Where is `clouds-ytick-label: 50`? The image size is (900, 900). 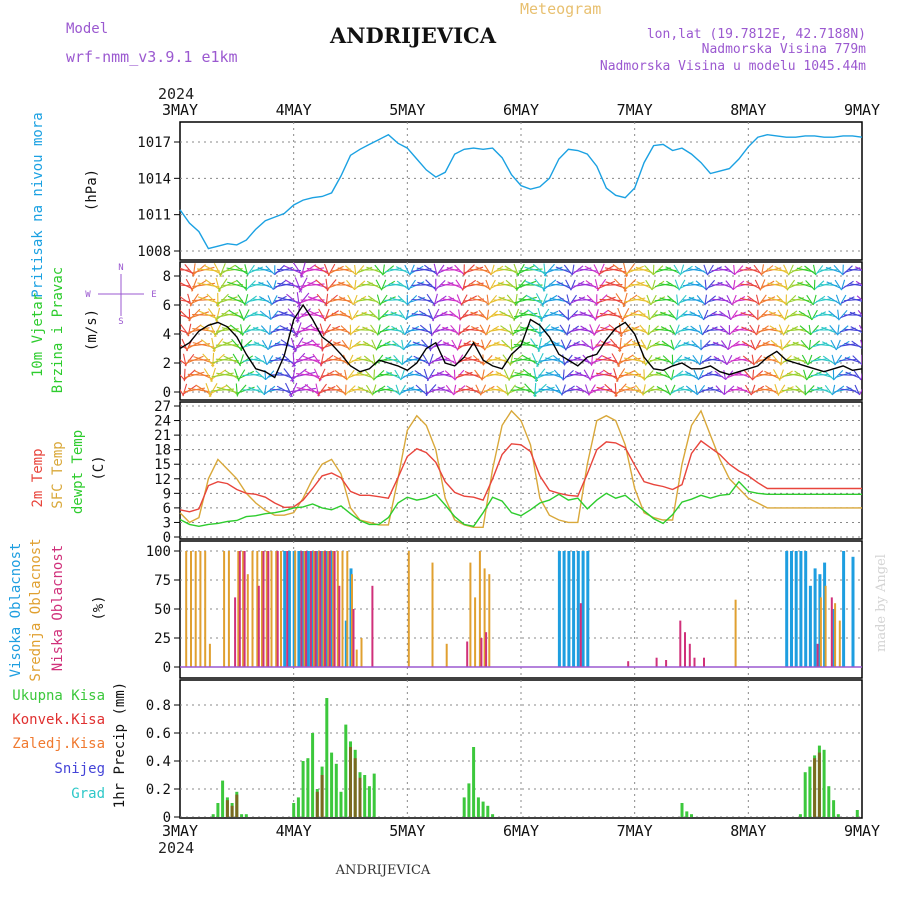 clouds-ytick-label: 50 is located at coordinates (162, 610).